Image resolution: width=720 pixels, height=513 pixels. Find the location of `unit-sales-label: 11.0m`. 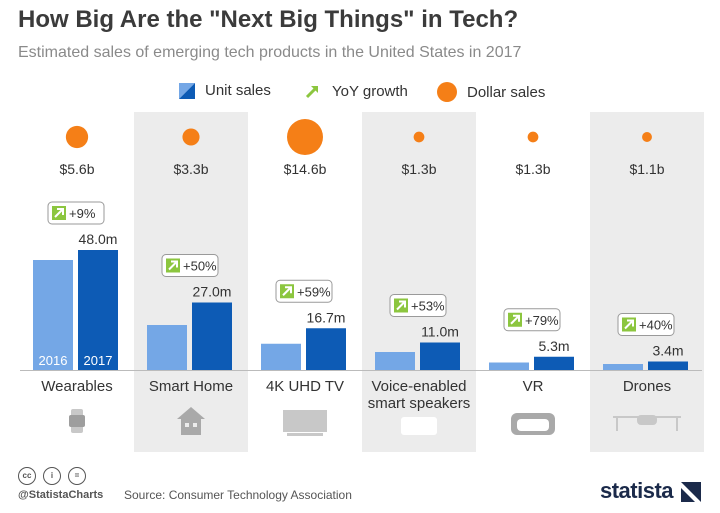

unit-sales-label: 11.0m is located at coordinates (440, 332).